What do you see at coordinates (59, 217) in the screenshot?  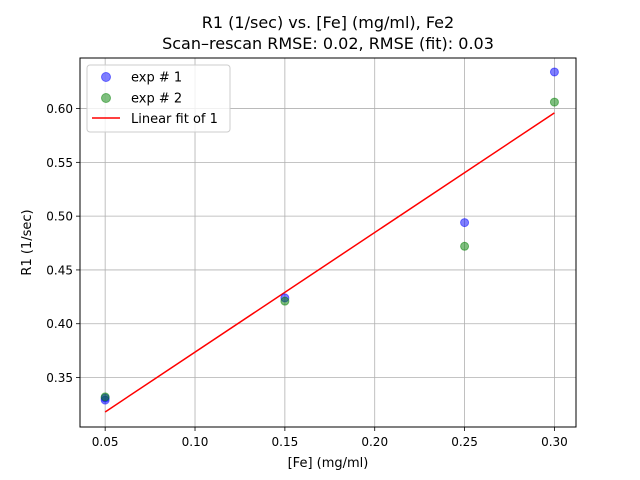 I see `y-tick-label: 0.50` at bounding box center [59, 217].